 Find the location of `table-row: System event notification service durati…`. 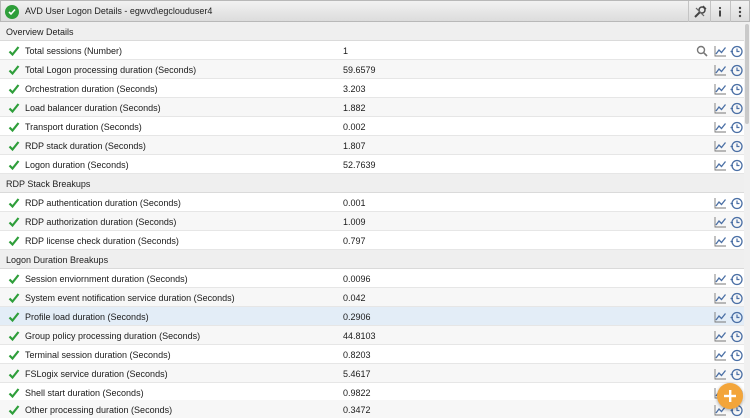

table-row: System event notification service durati… is located at coordinates (375, 297).